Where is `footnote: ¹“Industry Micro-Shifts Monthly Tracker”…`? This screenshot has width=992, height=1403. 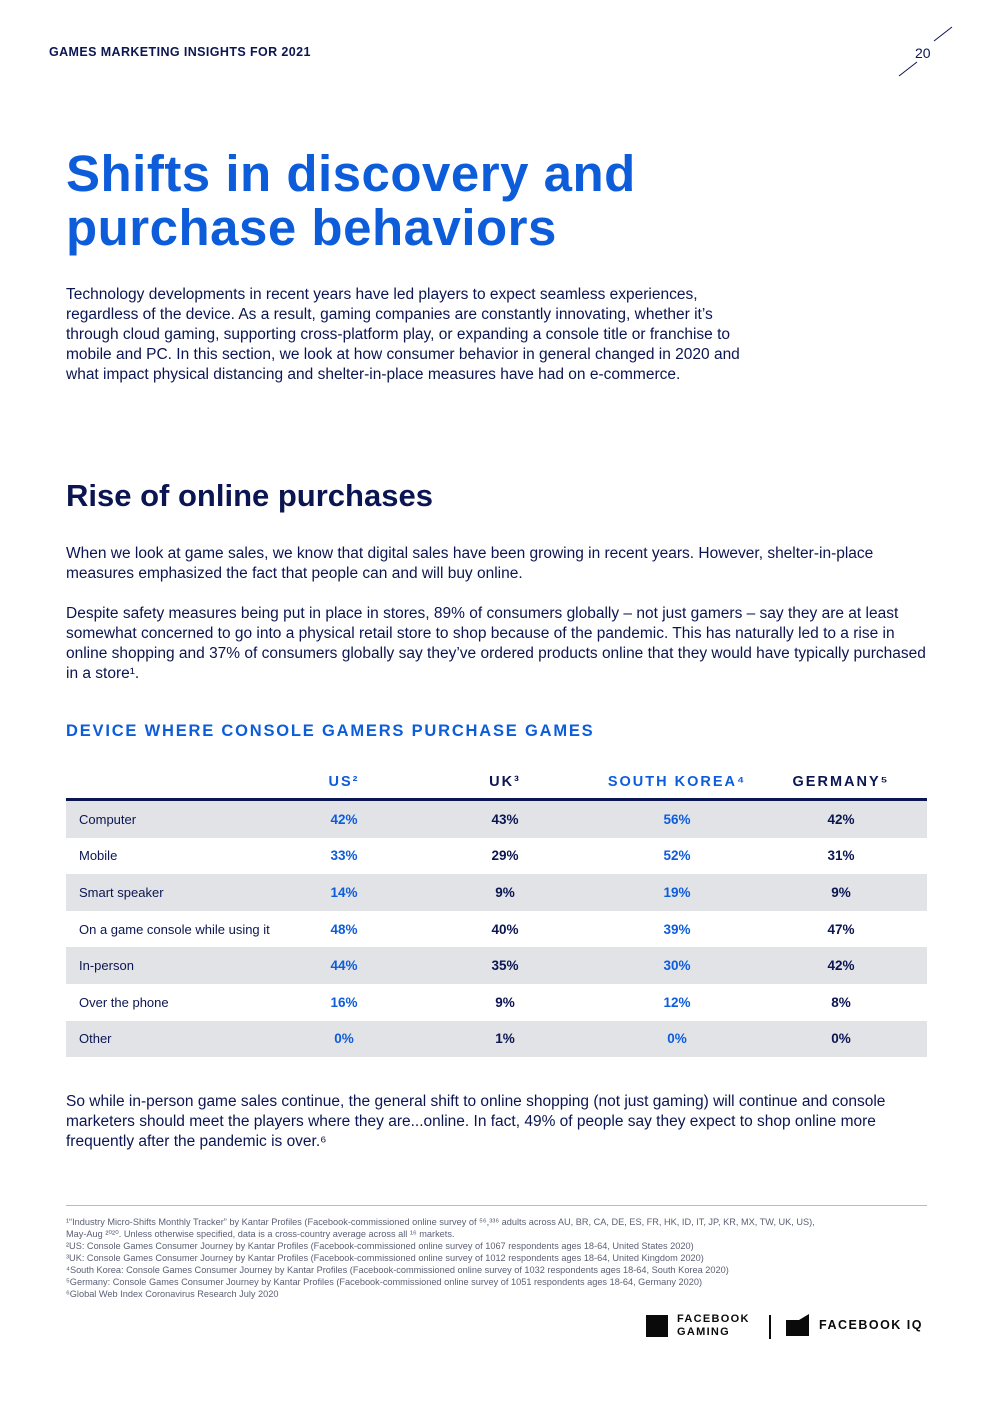 footnote: ¹“Industry Micro-Shifts Monthly Tracker”… is located at coordinates (440, 1222).